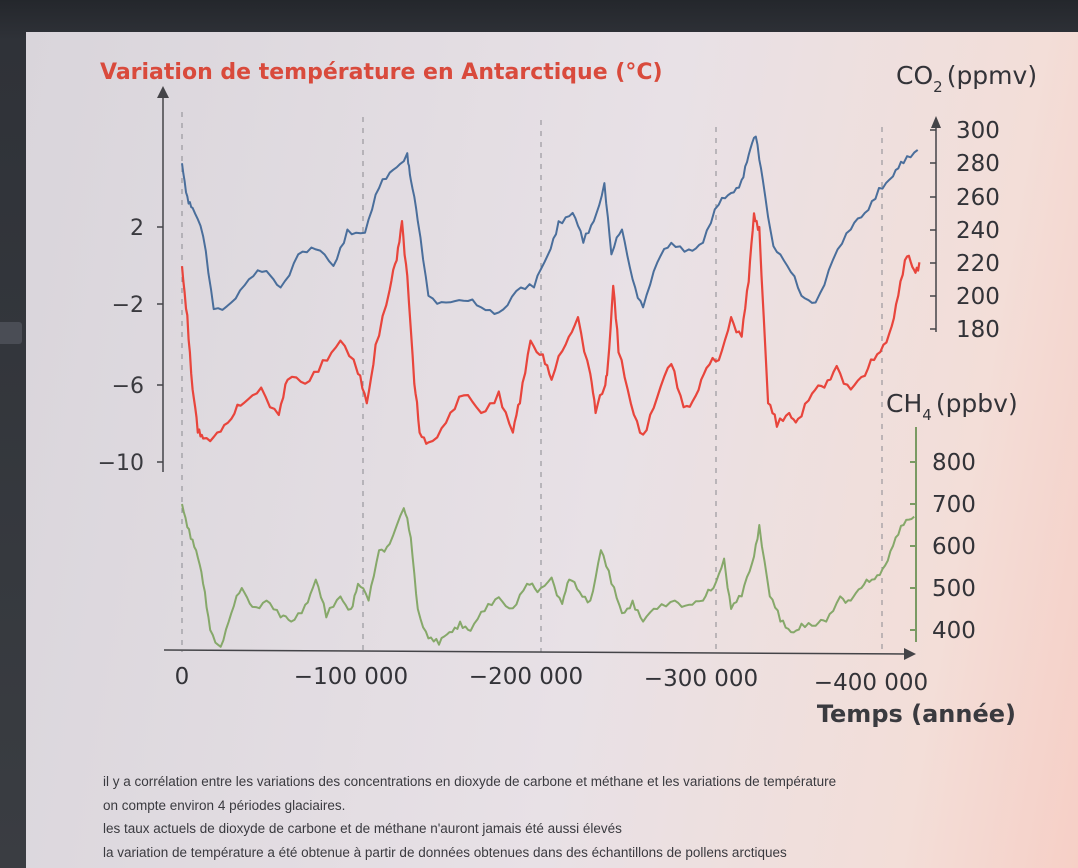 This screenshot has height=868, width=1078. I want to click on x-tick-label-0: 0, so click(182, 677).